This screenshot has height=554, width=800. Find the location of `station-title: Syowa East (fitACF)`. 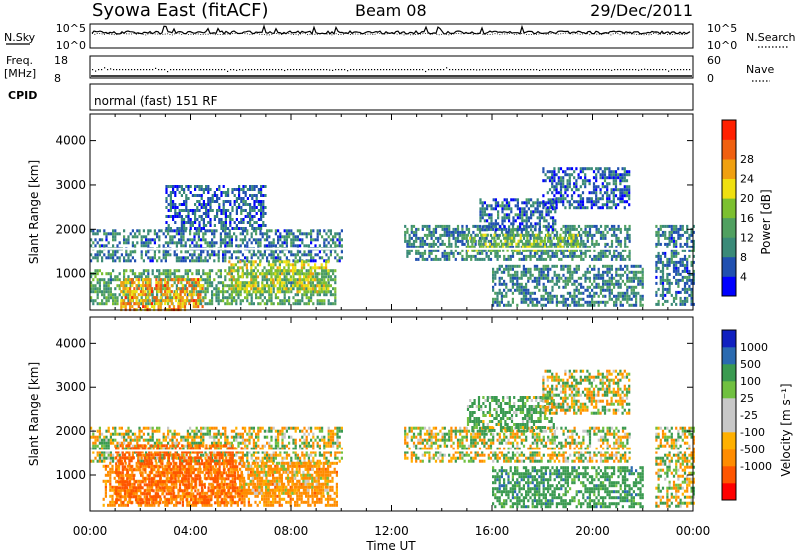

station-title: Syowa East (fitACF) is located at coordinates (180, 10).